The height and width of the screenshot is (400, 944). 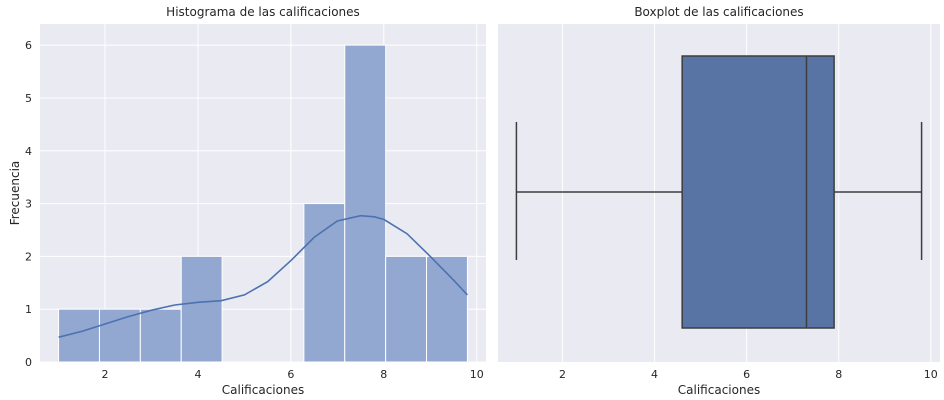 I want to click on y-tick-label: 1, so click(x=28, y=309).